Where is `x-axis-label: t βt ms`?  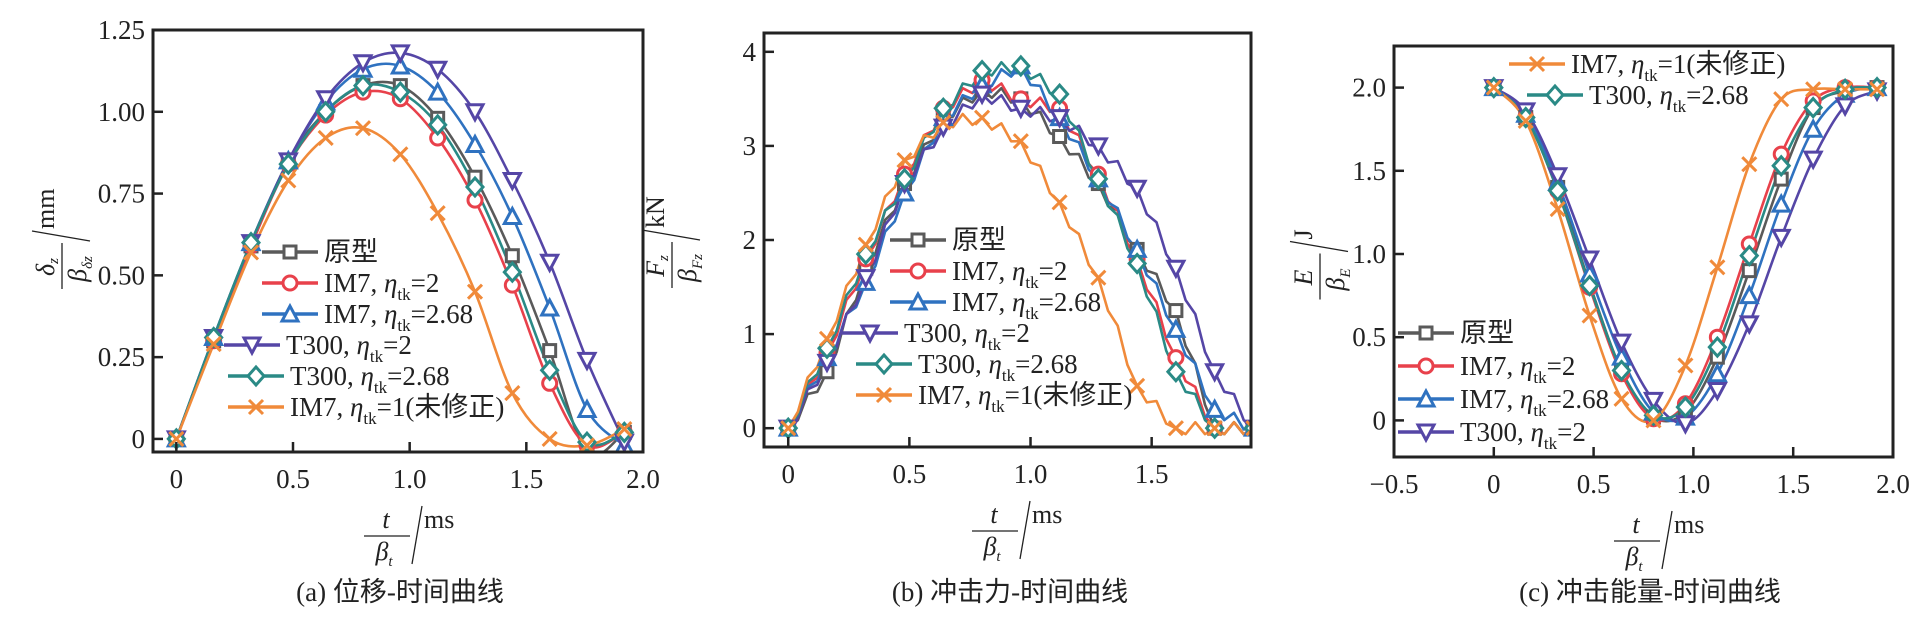
x-axis-label: t βt ms is located at coordinates (409, 537).